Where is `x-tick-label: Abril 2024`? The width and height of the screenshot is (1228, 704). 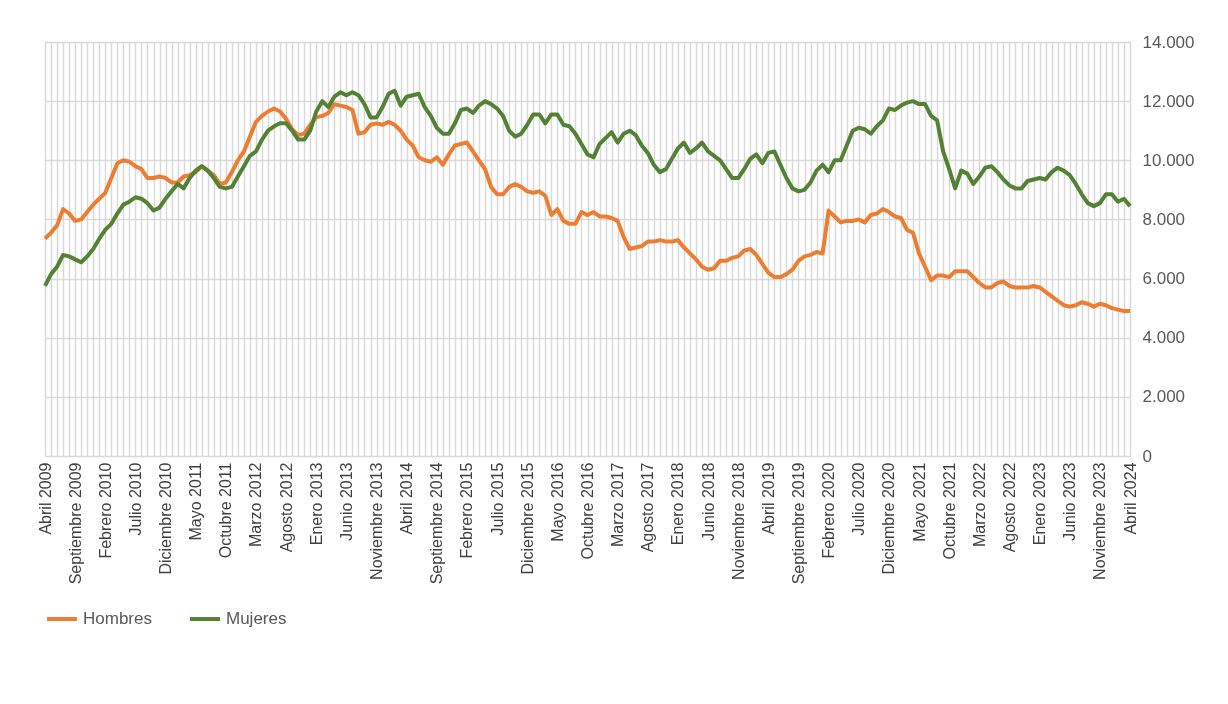
x-tick-label: Abril 2024 is located at coordinates (1130, 498).